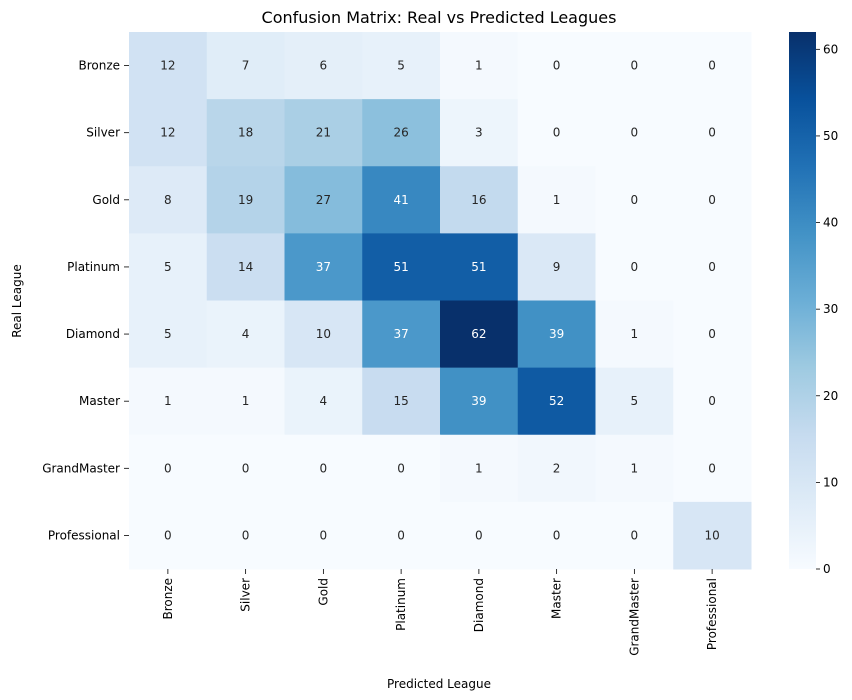 Image resolution: width=852 pixels, height=700 pixels. What do you see at coordinates (557, 468) in the screenshot?
I see `cell-value-label: 2` at bounding box center [557, 468].